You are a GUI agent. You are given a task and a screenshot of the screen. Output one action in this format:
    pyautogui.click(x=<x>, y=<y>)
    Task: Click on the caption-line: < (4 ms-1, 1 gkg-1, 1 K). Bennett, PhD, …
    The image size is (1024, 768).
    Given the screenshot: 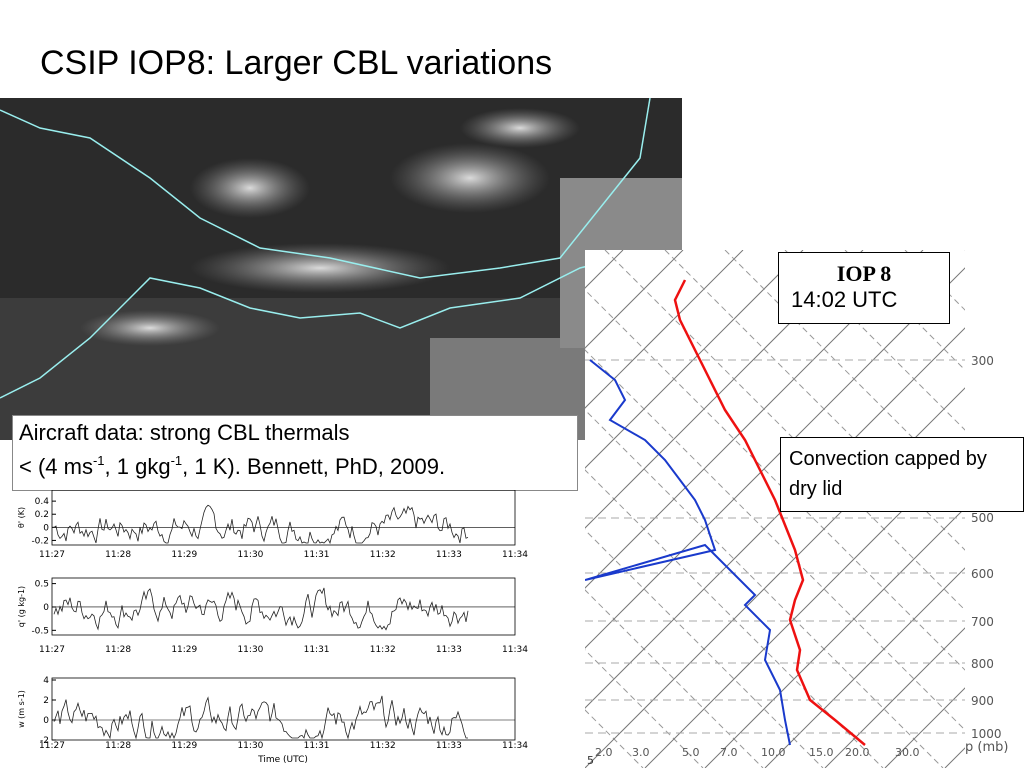 What is the action you would take?
    pyautogui.click(x=298, y=467)
    